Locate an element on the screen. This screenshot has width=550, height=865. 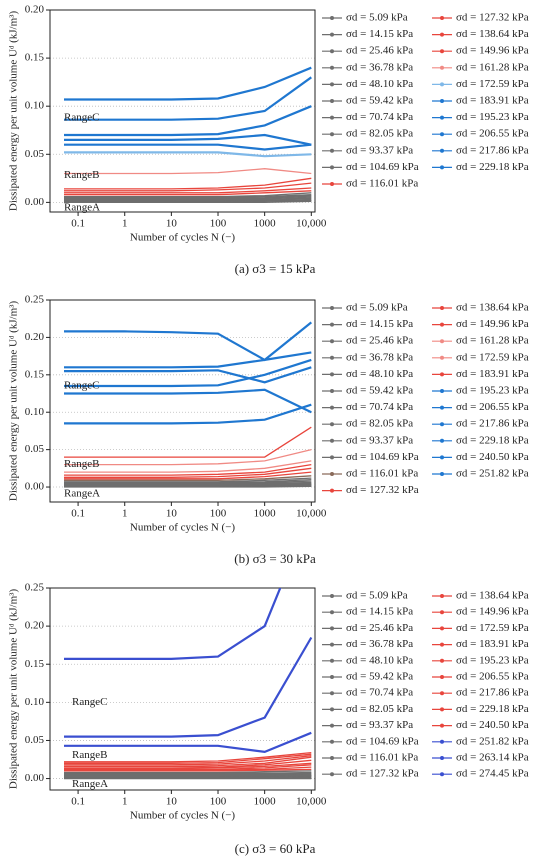
legend-label: σd = 138.64 kPa is located at coordinates (492, 308).